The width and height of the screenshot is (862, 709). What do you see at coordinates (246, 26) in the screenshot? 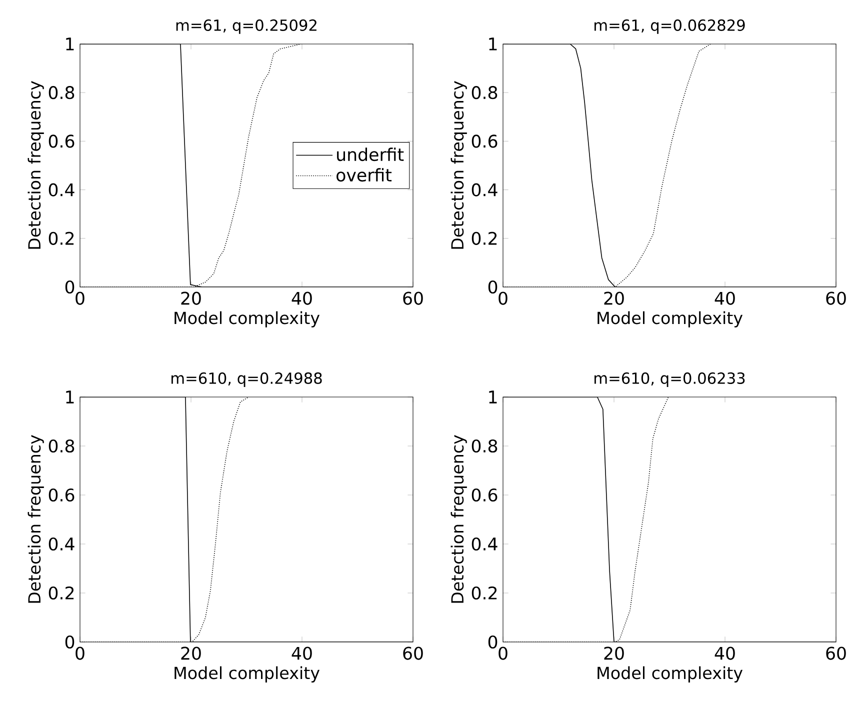
I see `chart-title: m=61, q=0.25092` at bounding box center [246, 26].